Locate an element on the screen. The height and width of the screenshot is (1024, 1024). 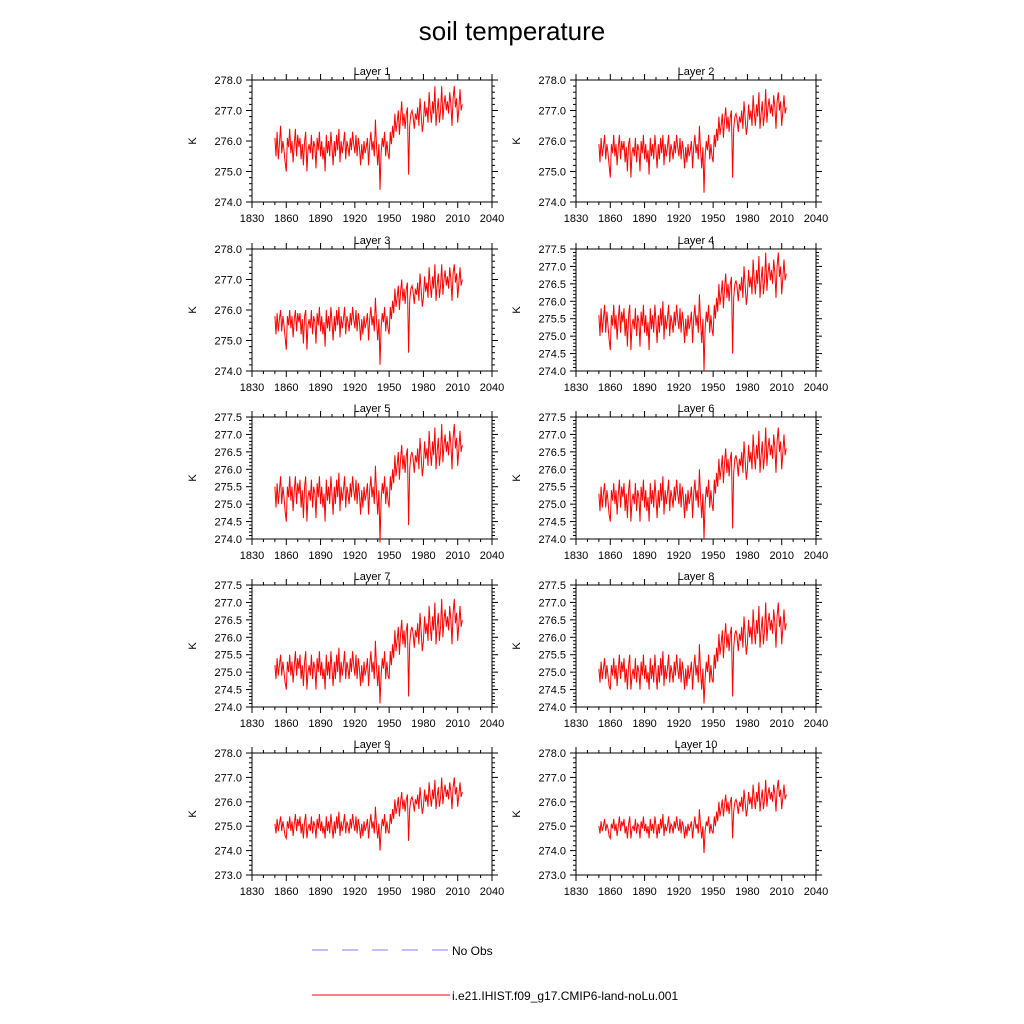
y-tick-label: 274.5 is located at coordinates (228, 691).